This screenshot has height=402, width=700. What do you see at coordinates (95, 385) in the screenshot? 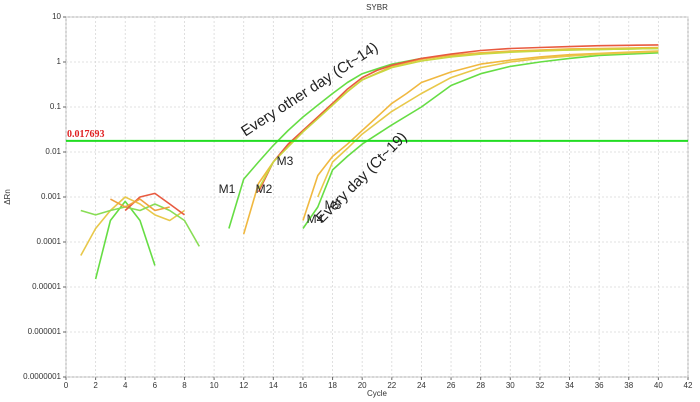
I see `x-tick-label: 2` at bounding box center [95, 385].